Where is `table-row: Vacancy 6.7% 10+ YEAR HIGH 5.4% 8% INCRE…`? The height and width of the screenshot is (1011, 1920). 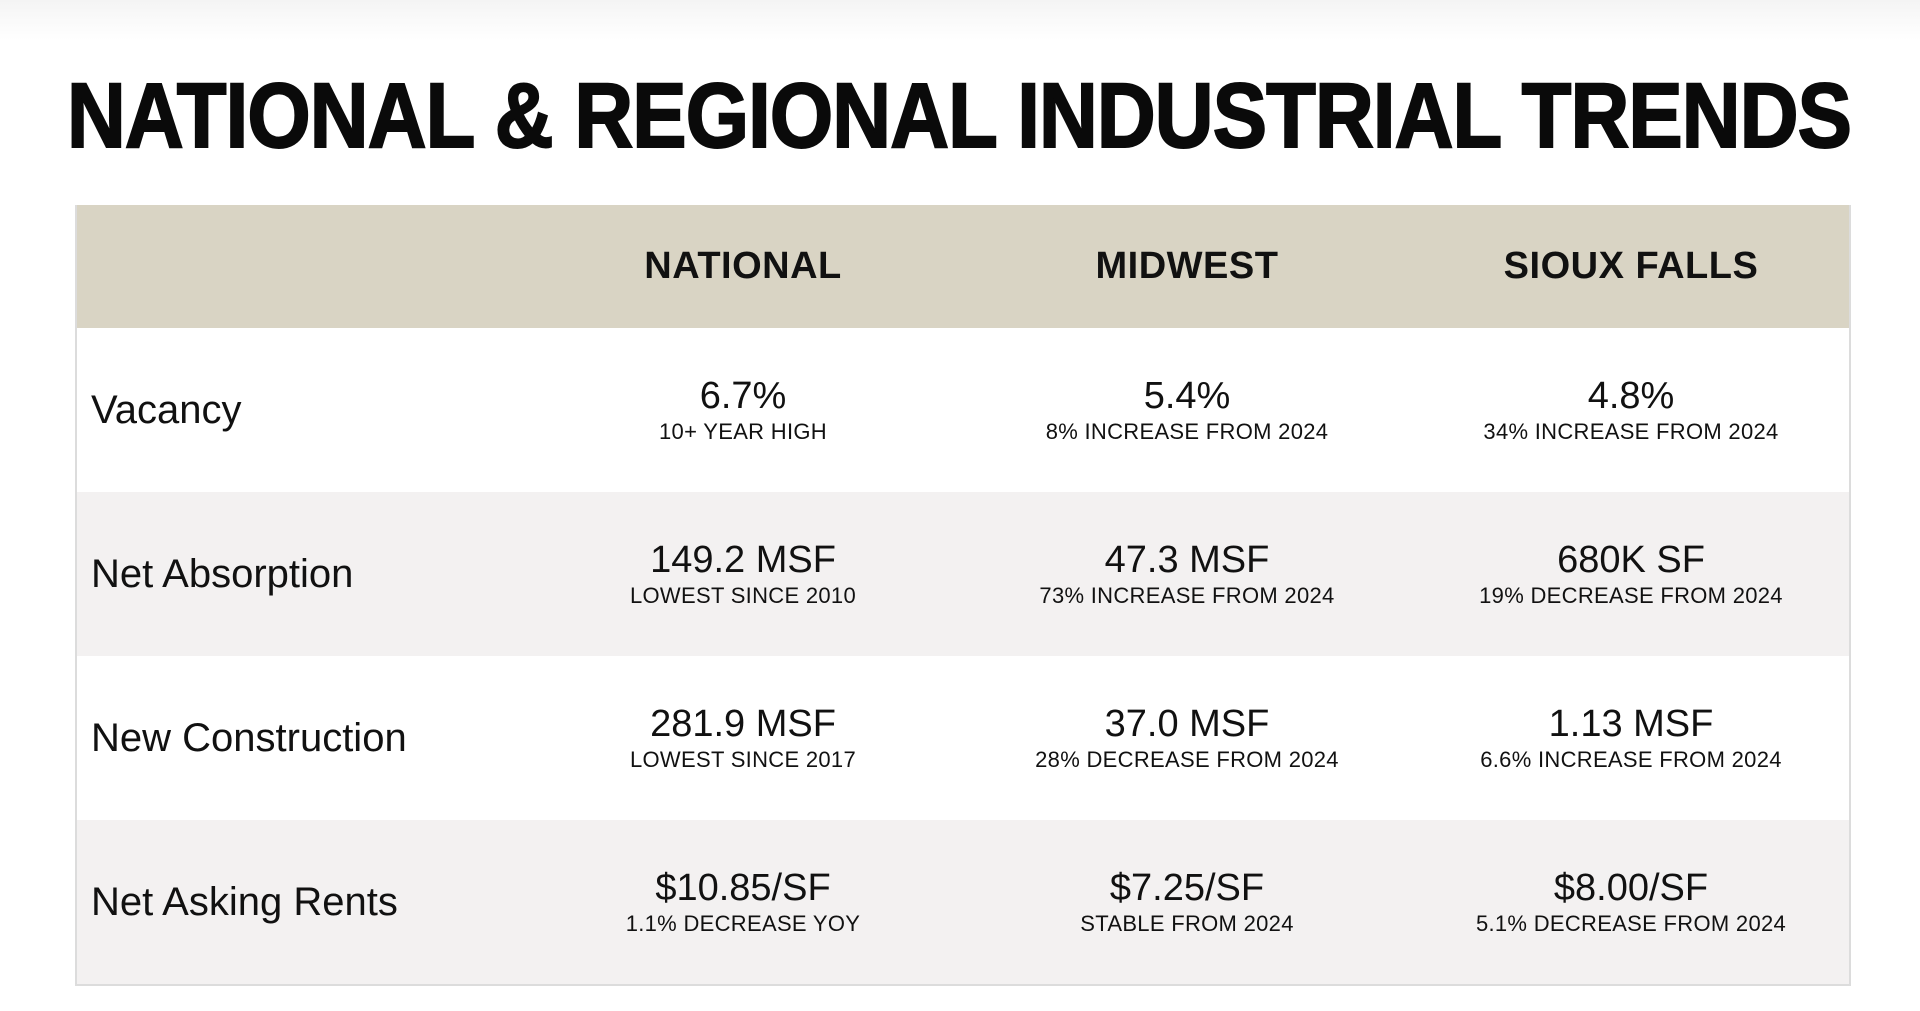 table-row: Vacancy 6.7% 10+ YEAR HIGH 5.4% 8% INCRE… is located at coordinates (963, 410).